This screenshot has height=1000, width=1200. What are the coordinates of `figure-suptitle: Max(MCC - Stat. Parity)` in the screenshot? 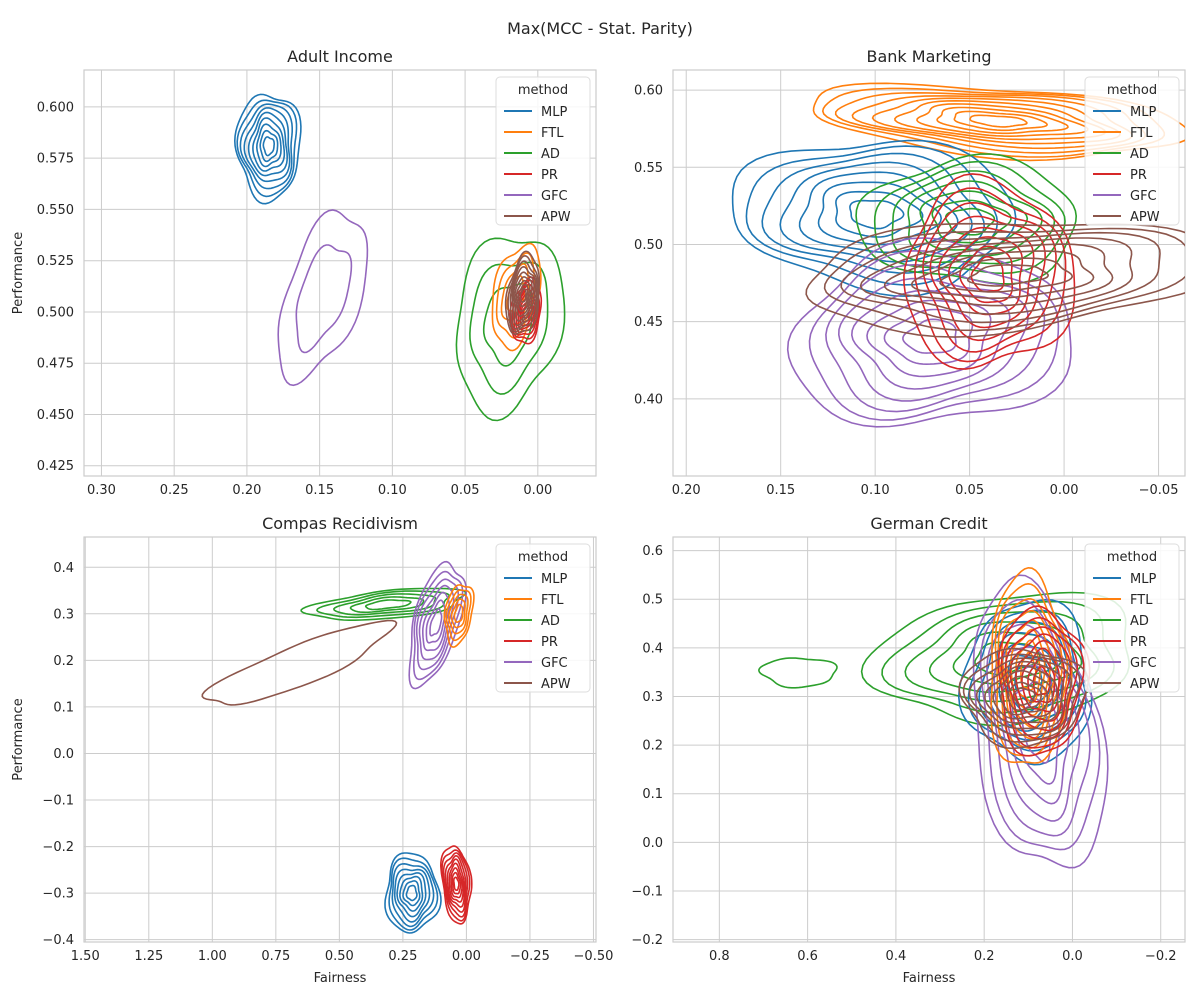 It's located at (600, 28).